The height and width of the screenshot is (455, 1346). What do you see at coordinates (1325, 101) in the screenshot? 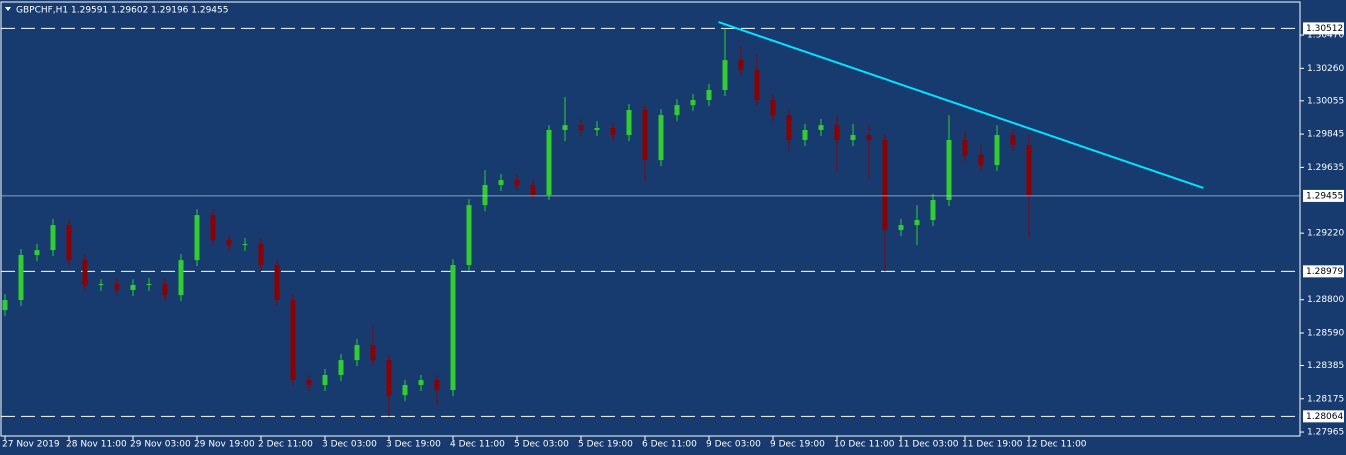
I see `y-tick-label: 1.30055` at bounding box center [1325, 101].